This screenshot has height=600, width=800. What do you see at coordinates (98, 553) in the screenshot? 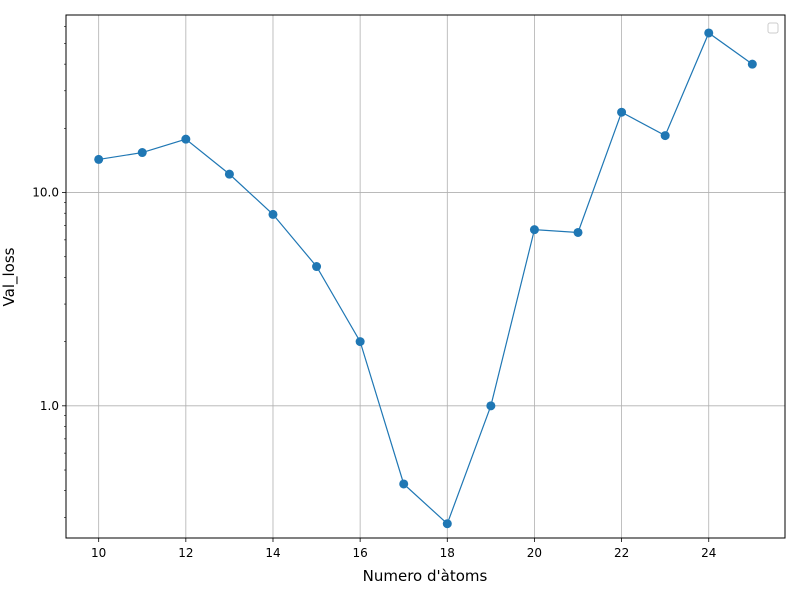
I see `x-tick-label: 10` at bounding box center [98, 553].